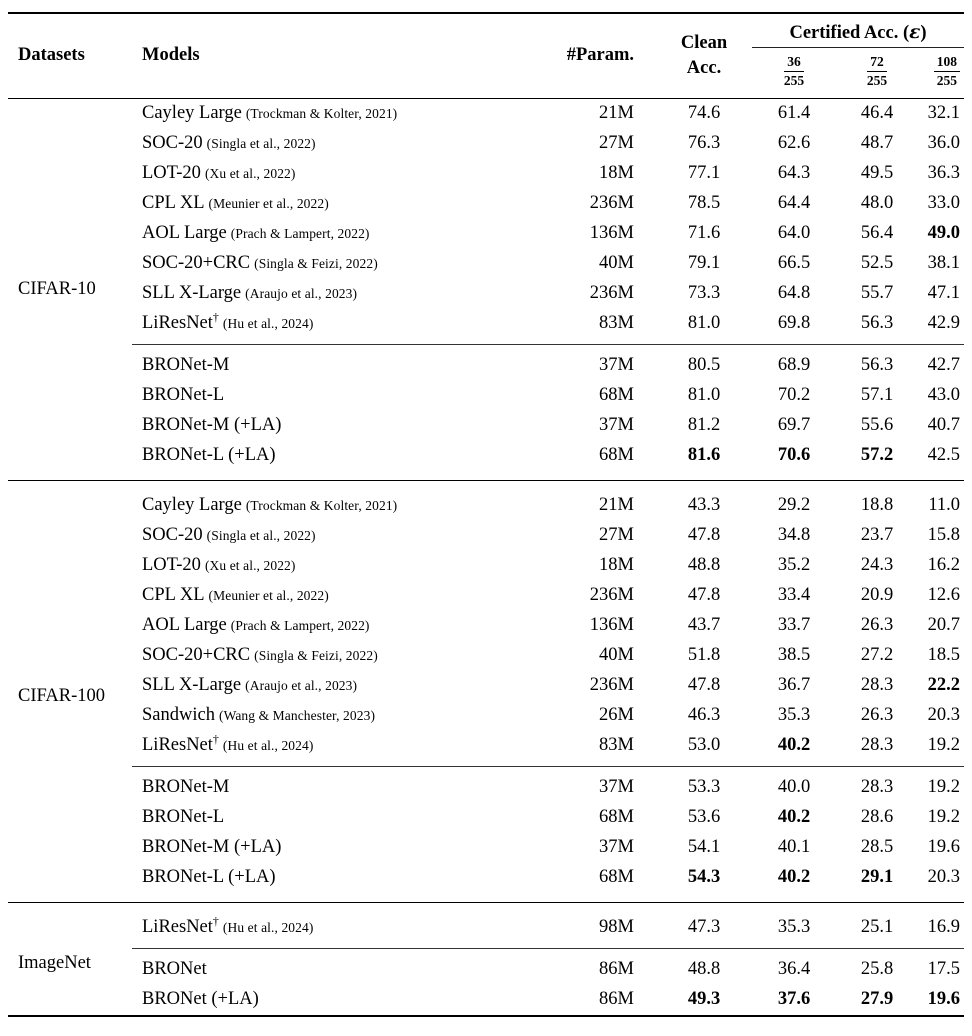 The image size is (972, 1036). Describe the element at coordinates (344, 396) in the screenshot. I see `model-cell: BRONet-L` at that location.